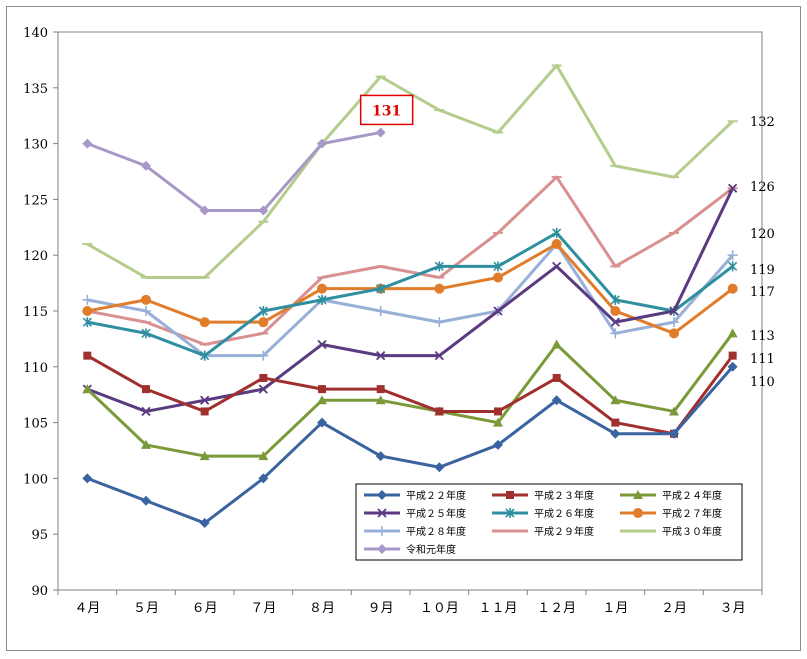  What do you see at coordinates (436, 513) in the screenshot?
I see `legend-item-label: 平成２５年度` at bounding box center [436, 513].